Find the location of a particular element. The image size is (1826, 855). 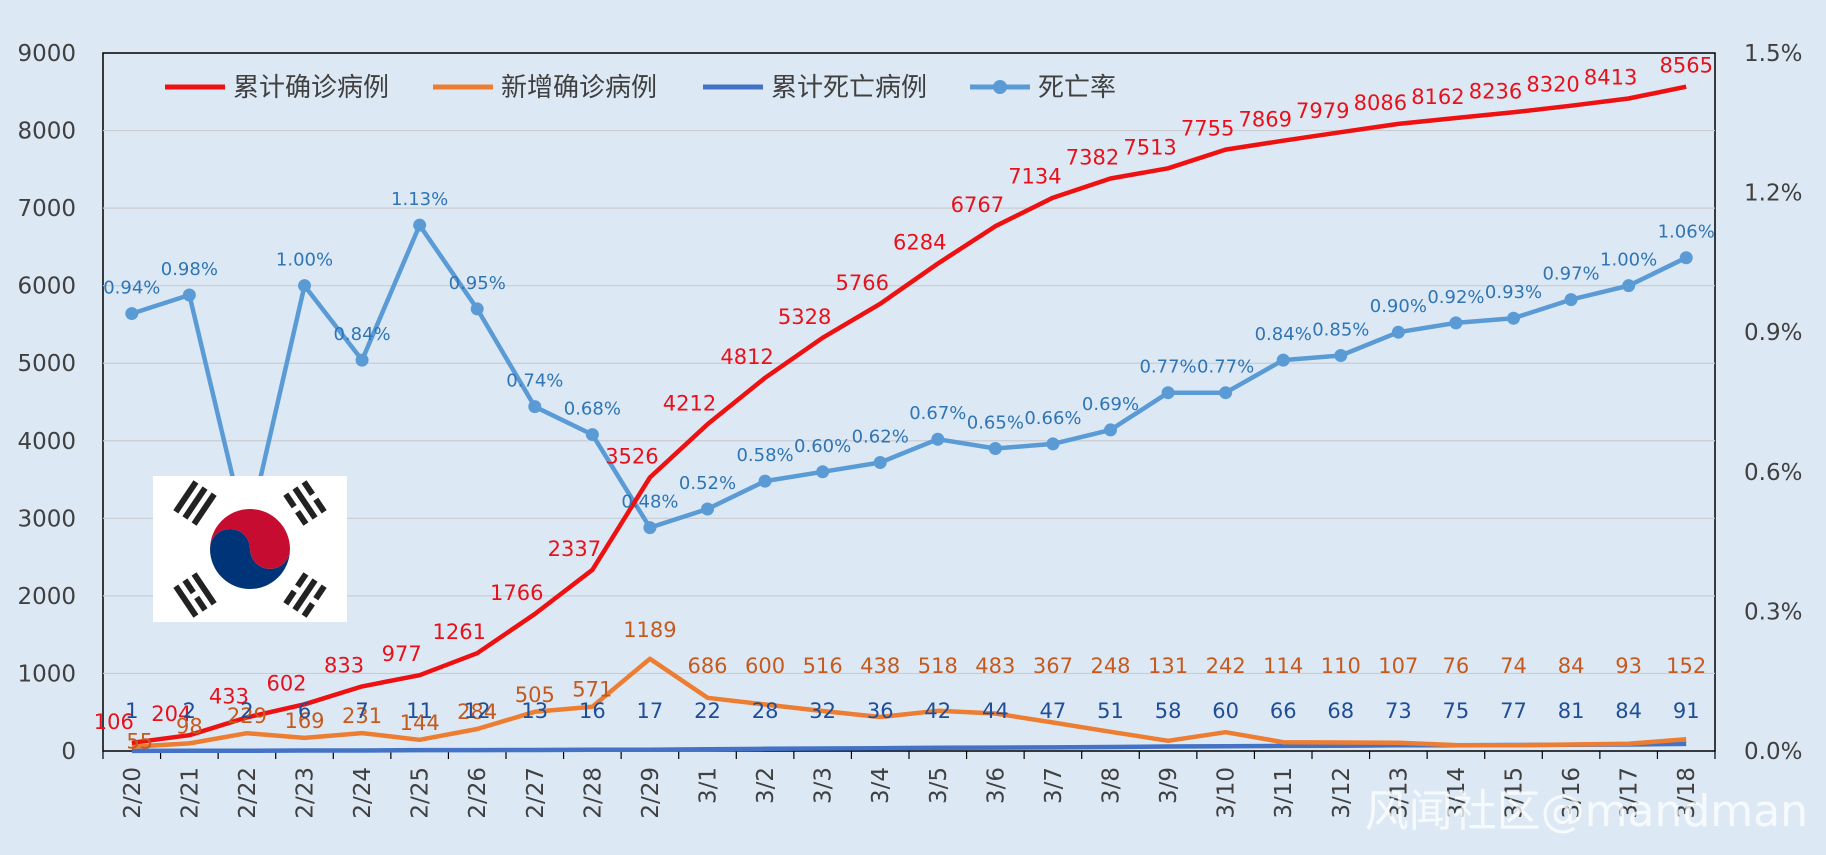

new-cases-label: 505 is located at coordinates (535, 695).